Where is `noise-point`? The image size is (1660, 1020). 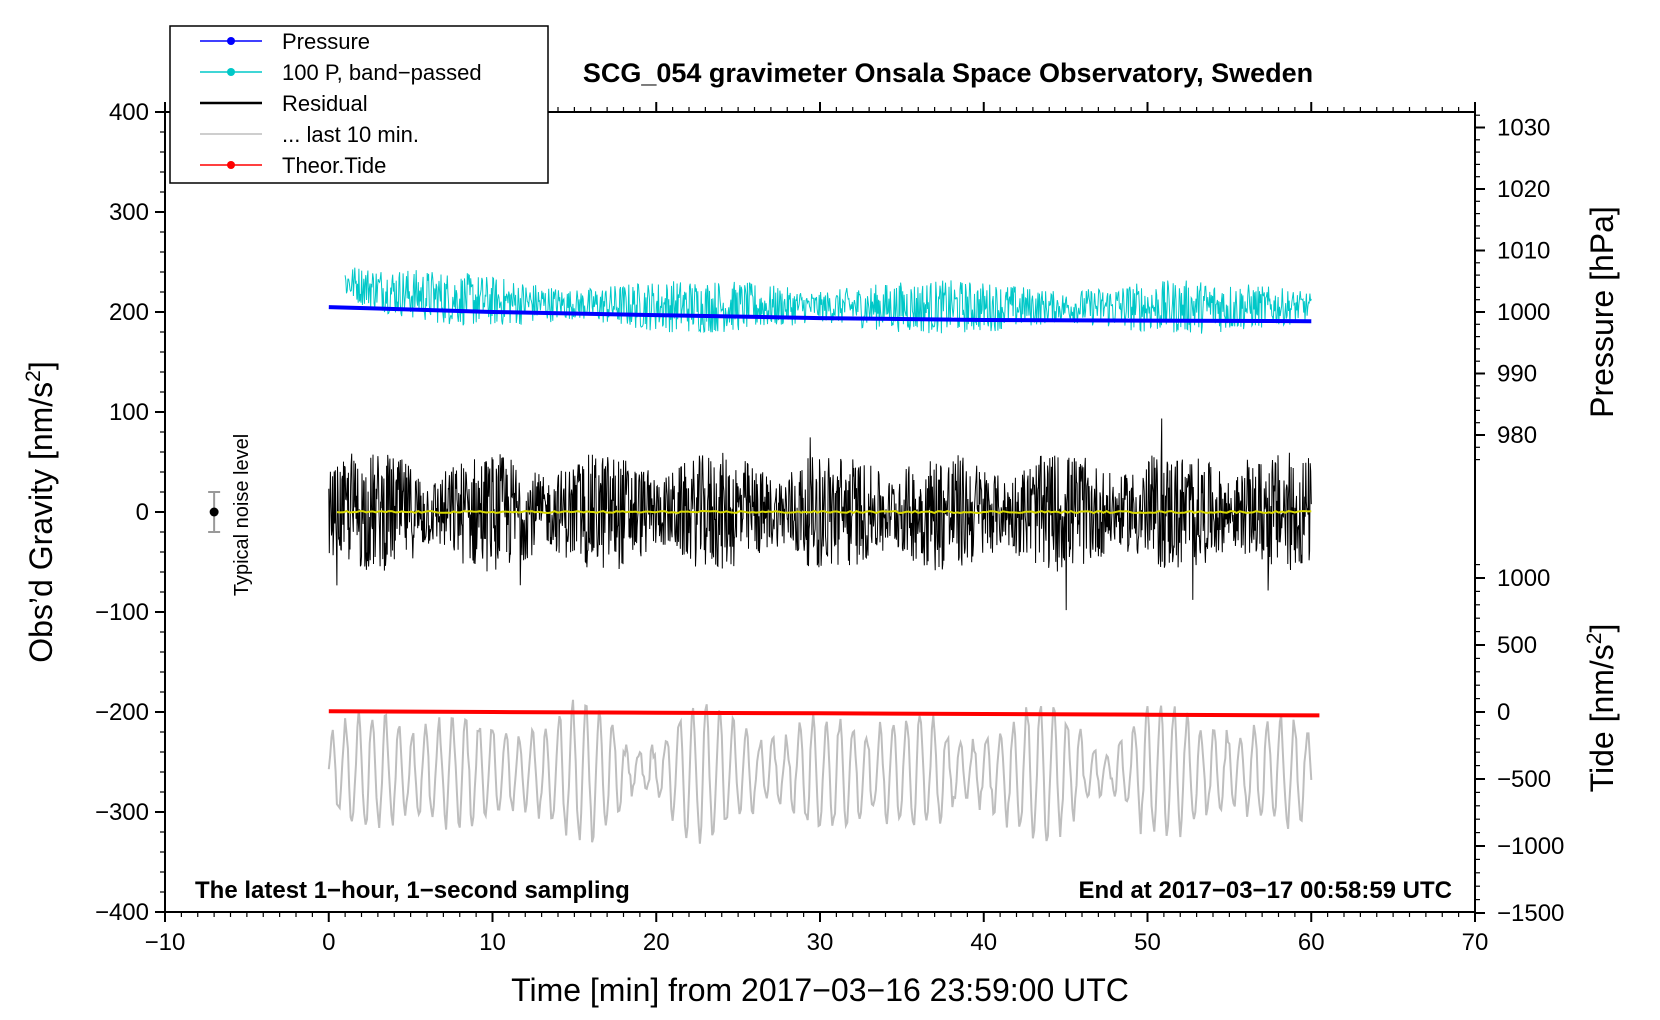
noise-point is located at coordinates (214, 512).